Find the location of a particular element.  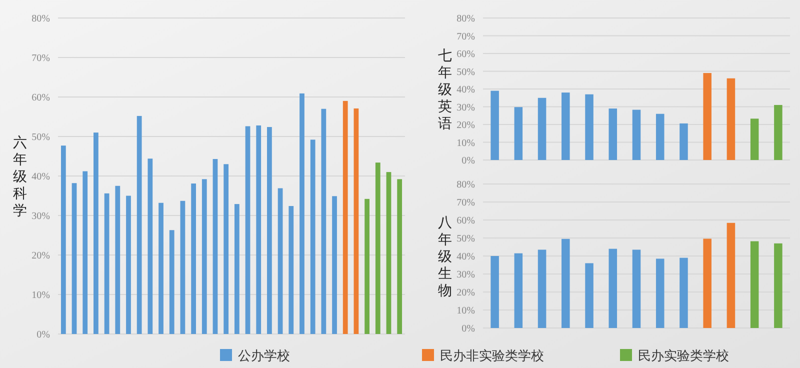

y-axis-title: 七年级英语 is located at coordinates (445, 90).